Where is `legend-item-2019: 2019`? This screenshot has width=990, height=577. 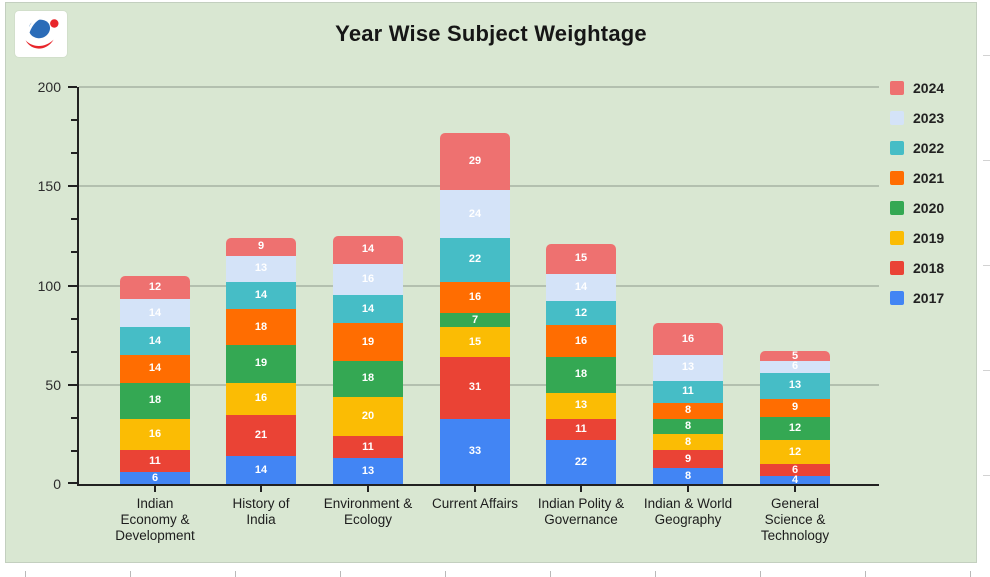 legend-item-2019: 2019 is located at coordinates (917, 238).